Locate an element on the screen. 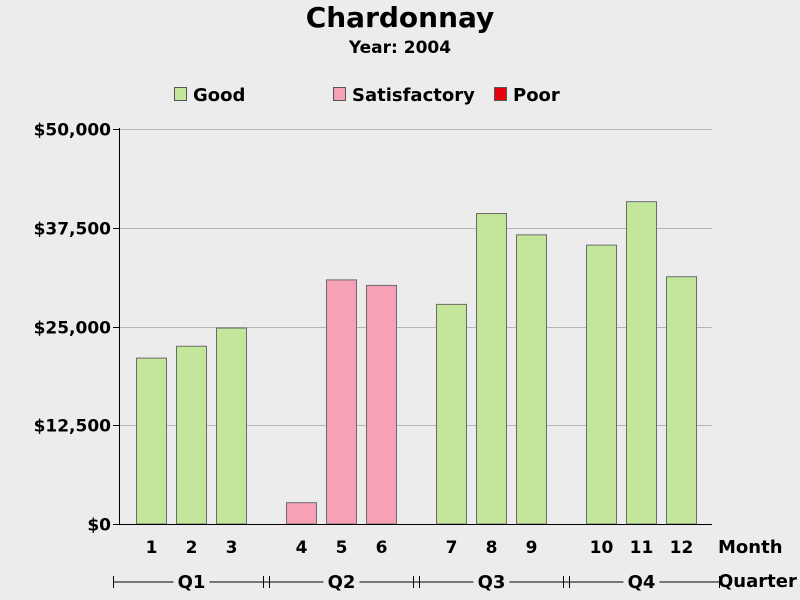 Image resolution: width=800 pixels, height=600 pixels. group-axis-label: Quarter is located at coordinates (757, 581).